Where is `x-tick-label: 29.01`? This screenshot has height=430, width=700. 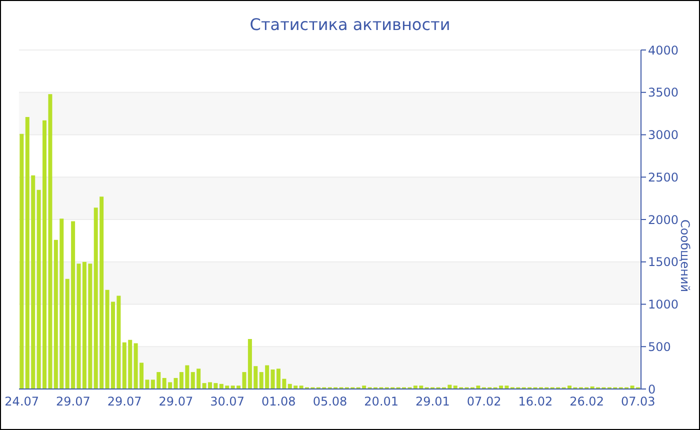 x-tick-label: 29.01 is located at coordinates (433, 401).